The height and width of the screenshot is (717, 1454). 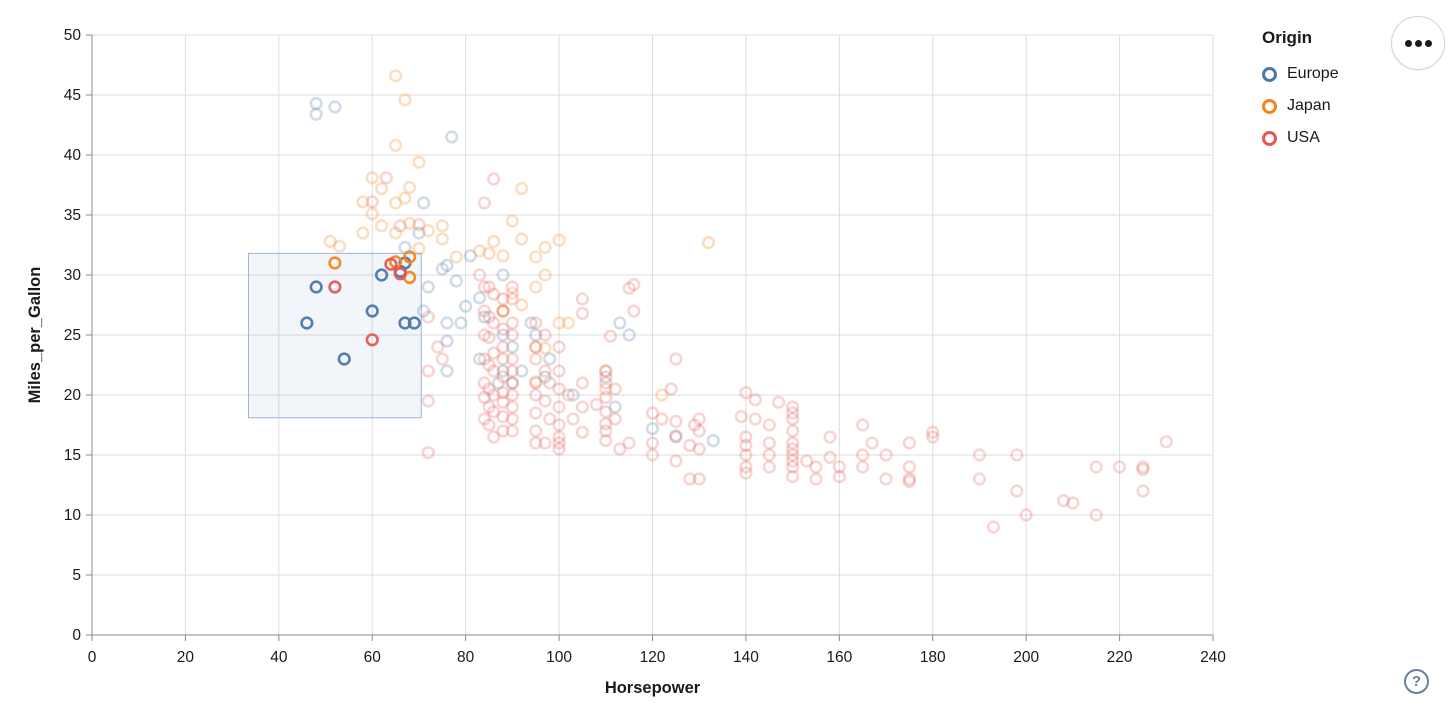 What do you see at coordinates (391, 264) in the screenshot?
I see `selected-point-usa` at bounding box center [391, 264].